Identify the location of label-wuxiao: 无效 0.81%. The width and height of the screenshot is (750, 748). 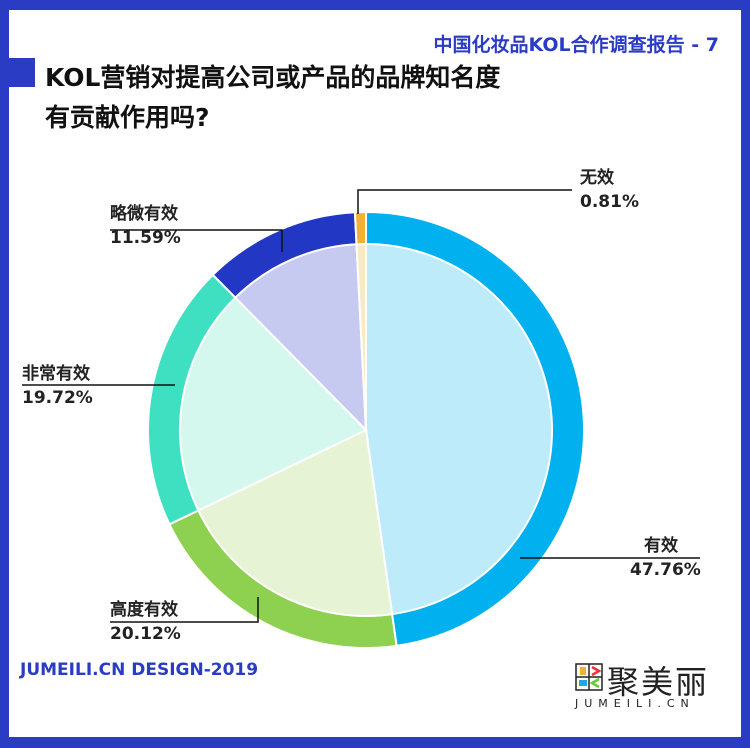
(609, 190).